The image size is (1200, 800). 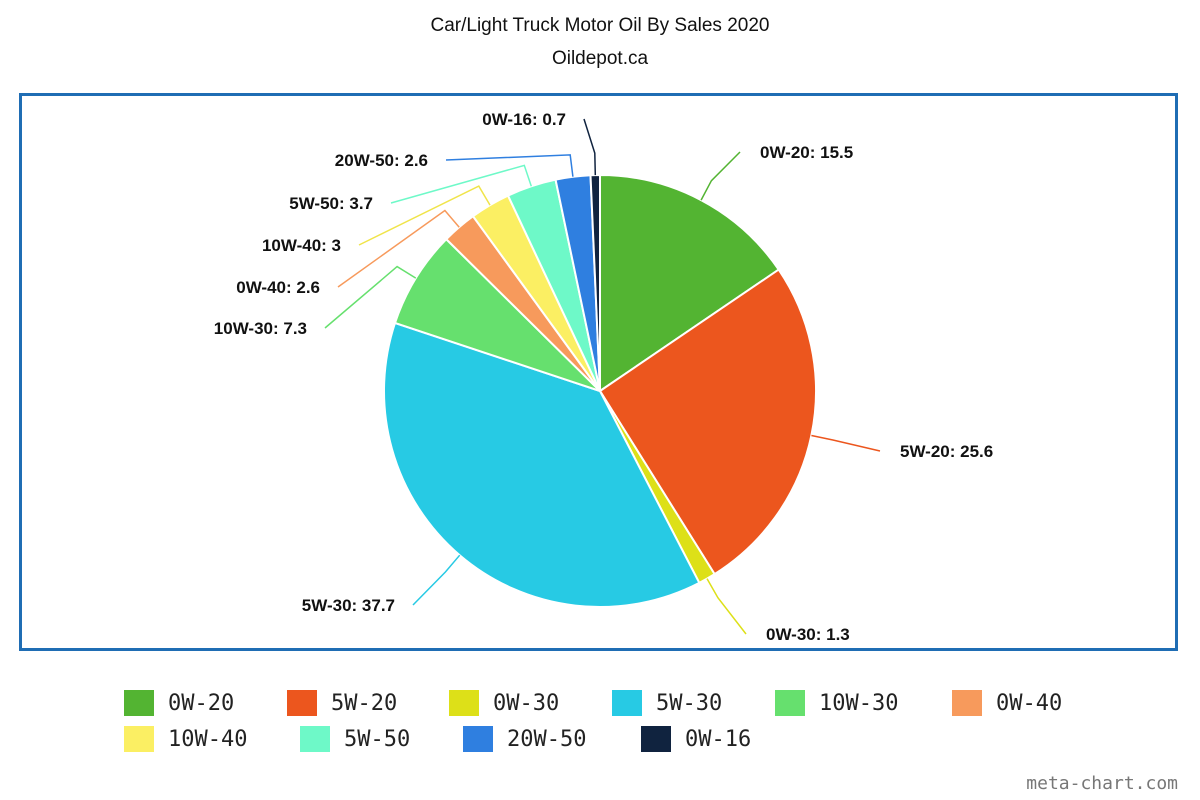 What do you see at coordinates (600, 706) in the screenshot?
I see `legend-row-1: 0W-20 5W-20 0W-30 5W-30 10W-30 0W-40` at bounding box center [600, 706].